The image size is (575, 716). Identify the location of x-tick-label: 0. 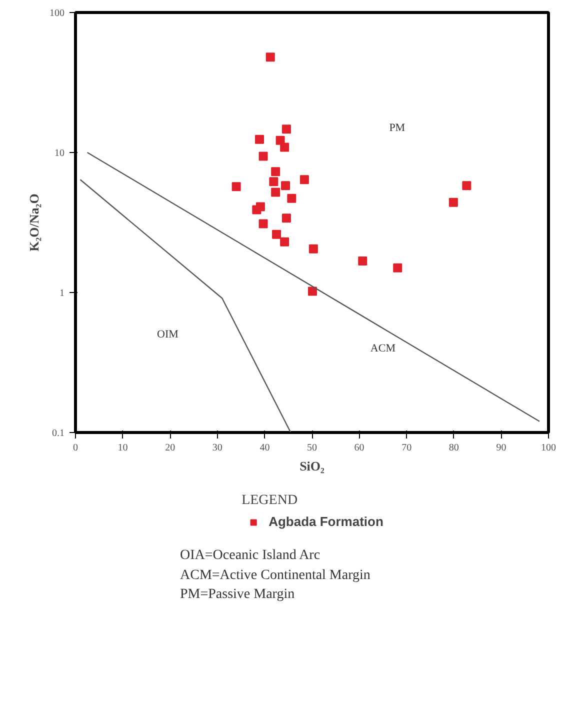
(75, 448).